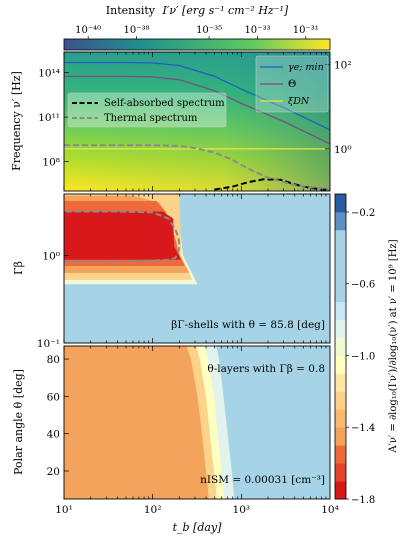 The width and height of the screenshot is (407, 543). What do you see at coordinates (343, 150) in the screenshot?
I see `right-tick-label: 10⁰` at bounding box center [343, 150].